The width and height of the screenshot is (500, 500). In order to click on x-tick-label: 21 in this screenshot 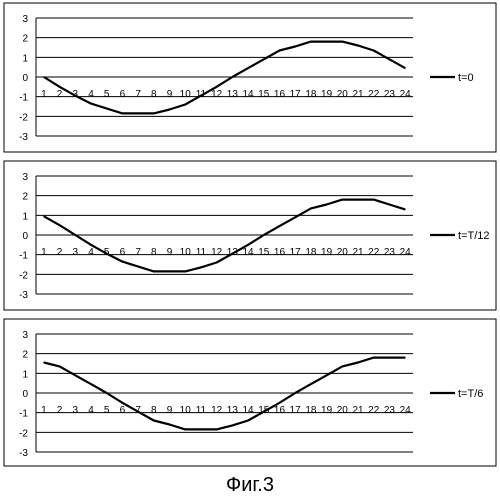, I will do `click(358, 94)`.